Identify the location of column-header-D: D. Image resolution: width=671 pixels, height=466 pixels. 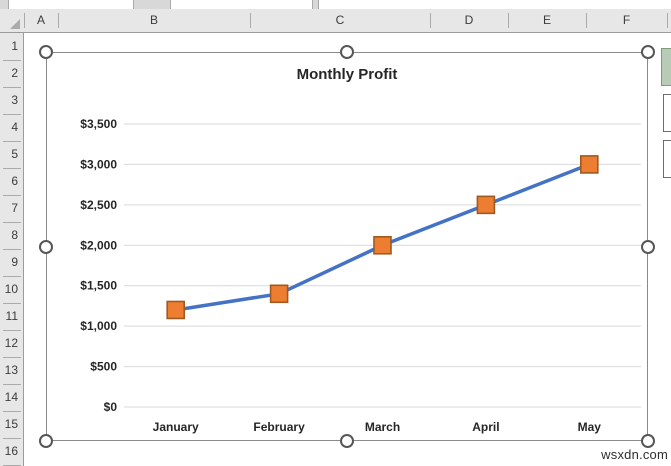
(469, 20).